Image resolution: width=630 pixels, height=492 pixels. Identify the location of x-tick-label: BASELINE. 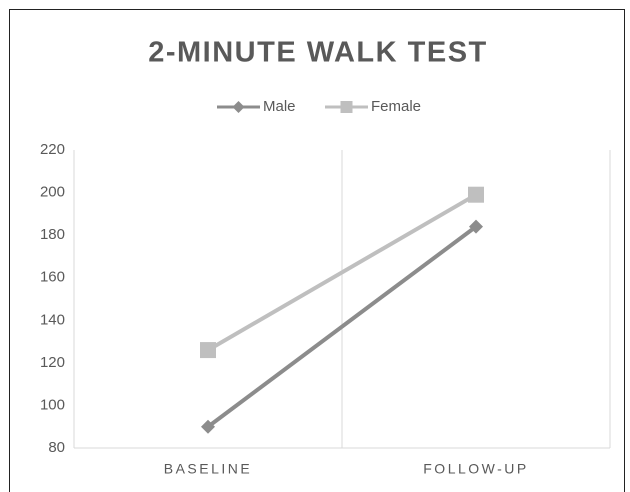
(208, 469).